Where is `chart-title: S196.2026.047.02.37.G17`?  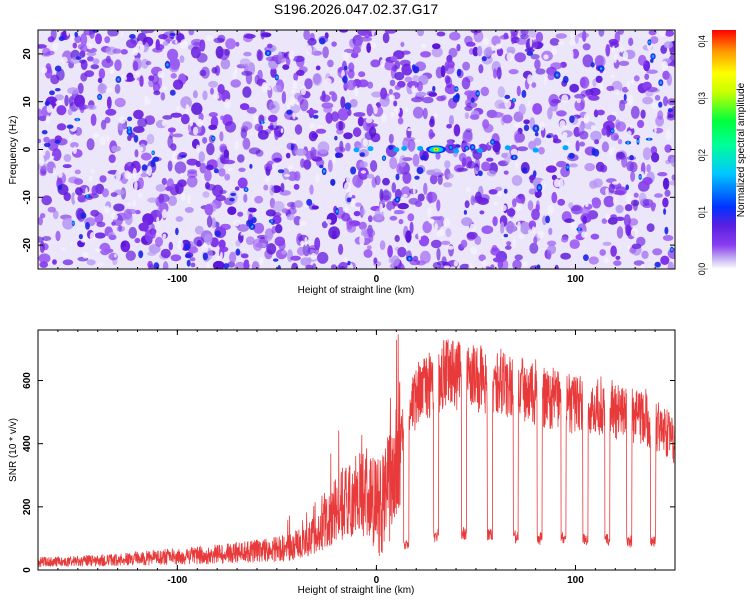 chart-title: S196.2026.047.02.37.G17 is located at coordinates (356, 9).